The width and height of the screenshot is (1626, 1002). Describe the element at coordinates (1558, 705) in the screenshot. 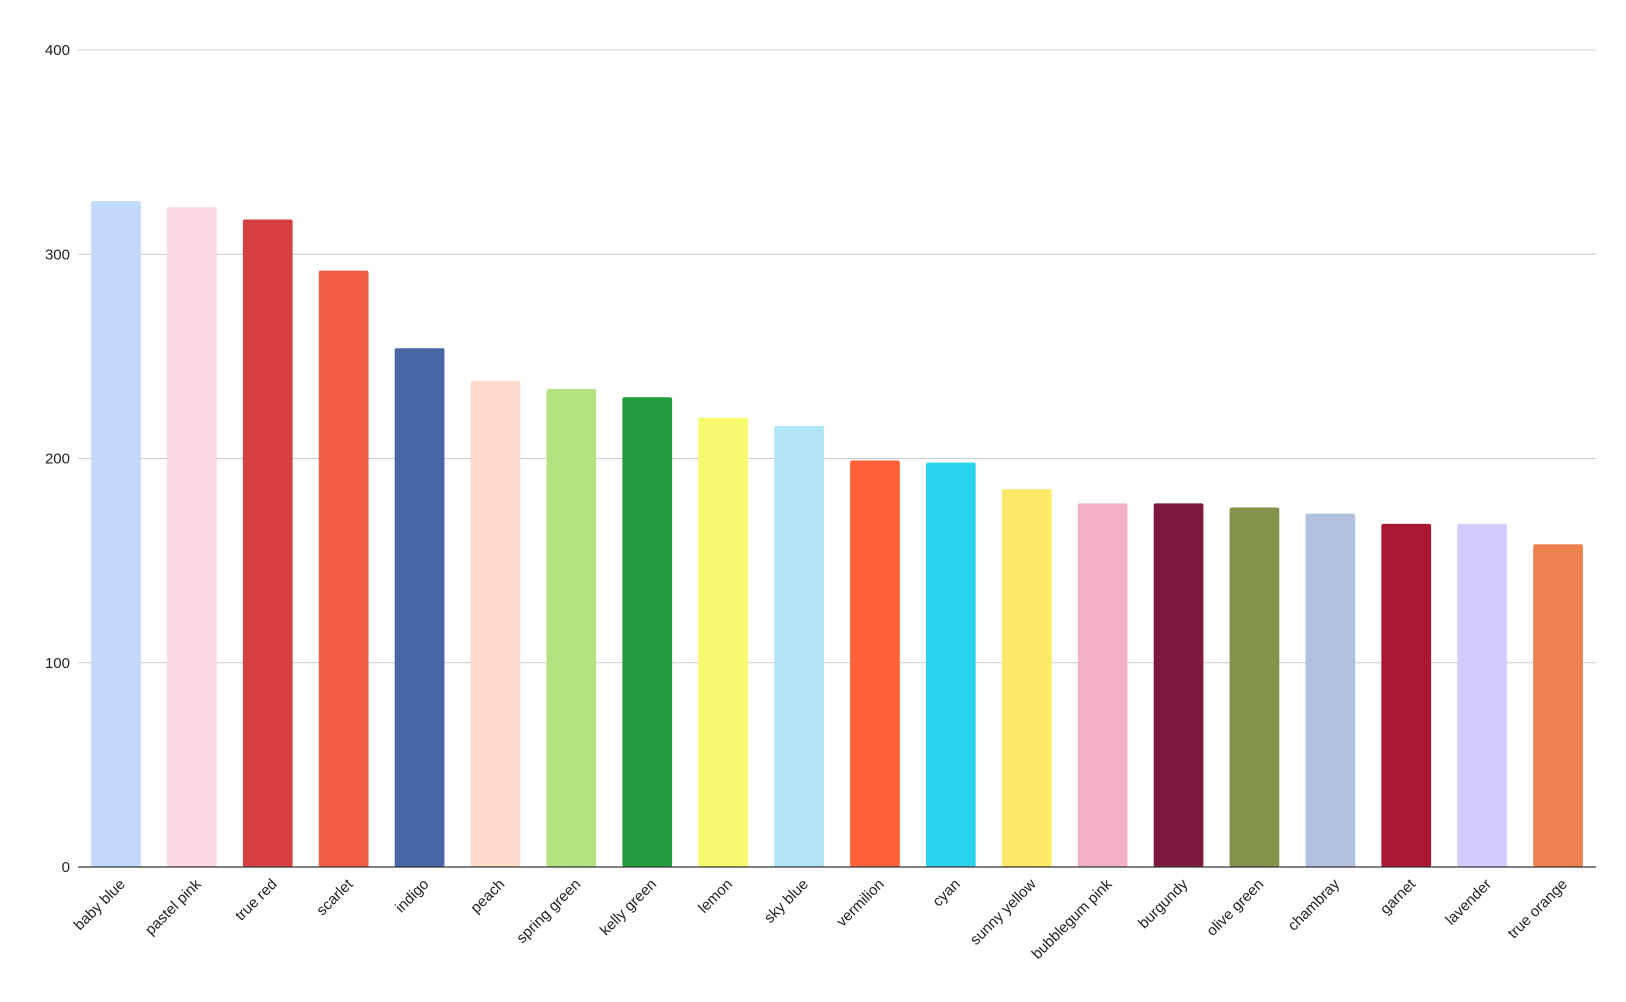

I see `bar-true-orange` at that location.